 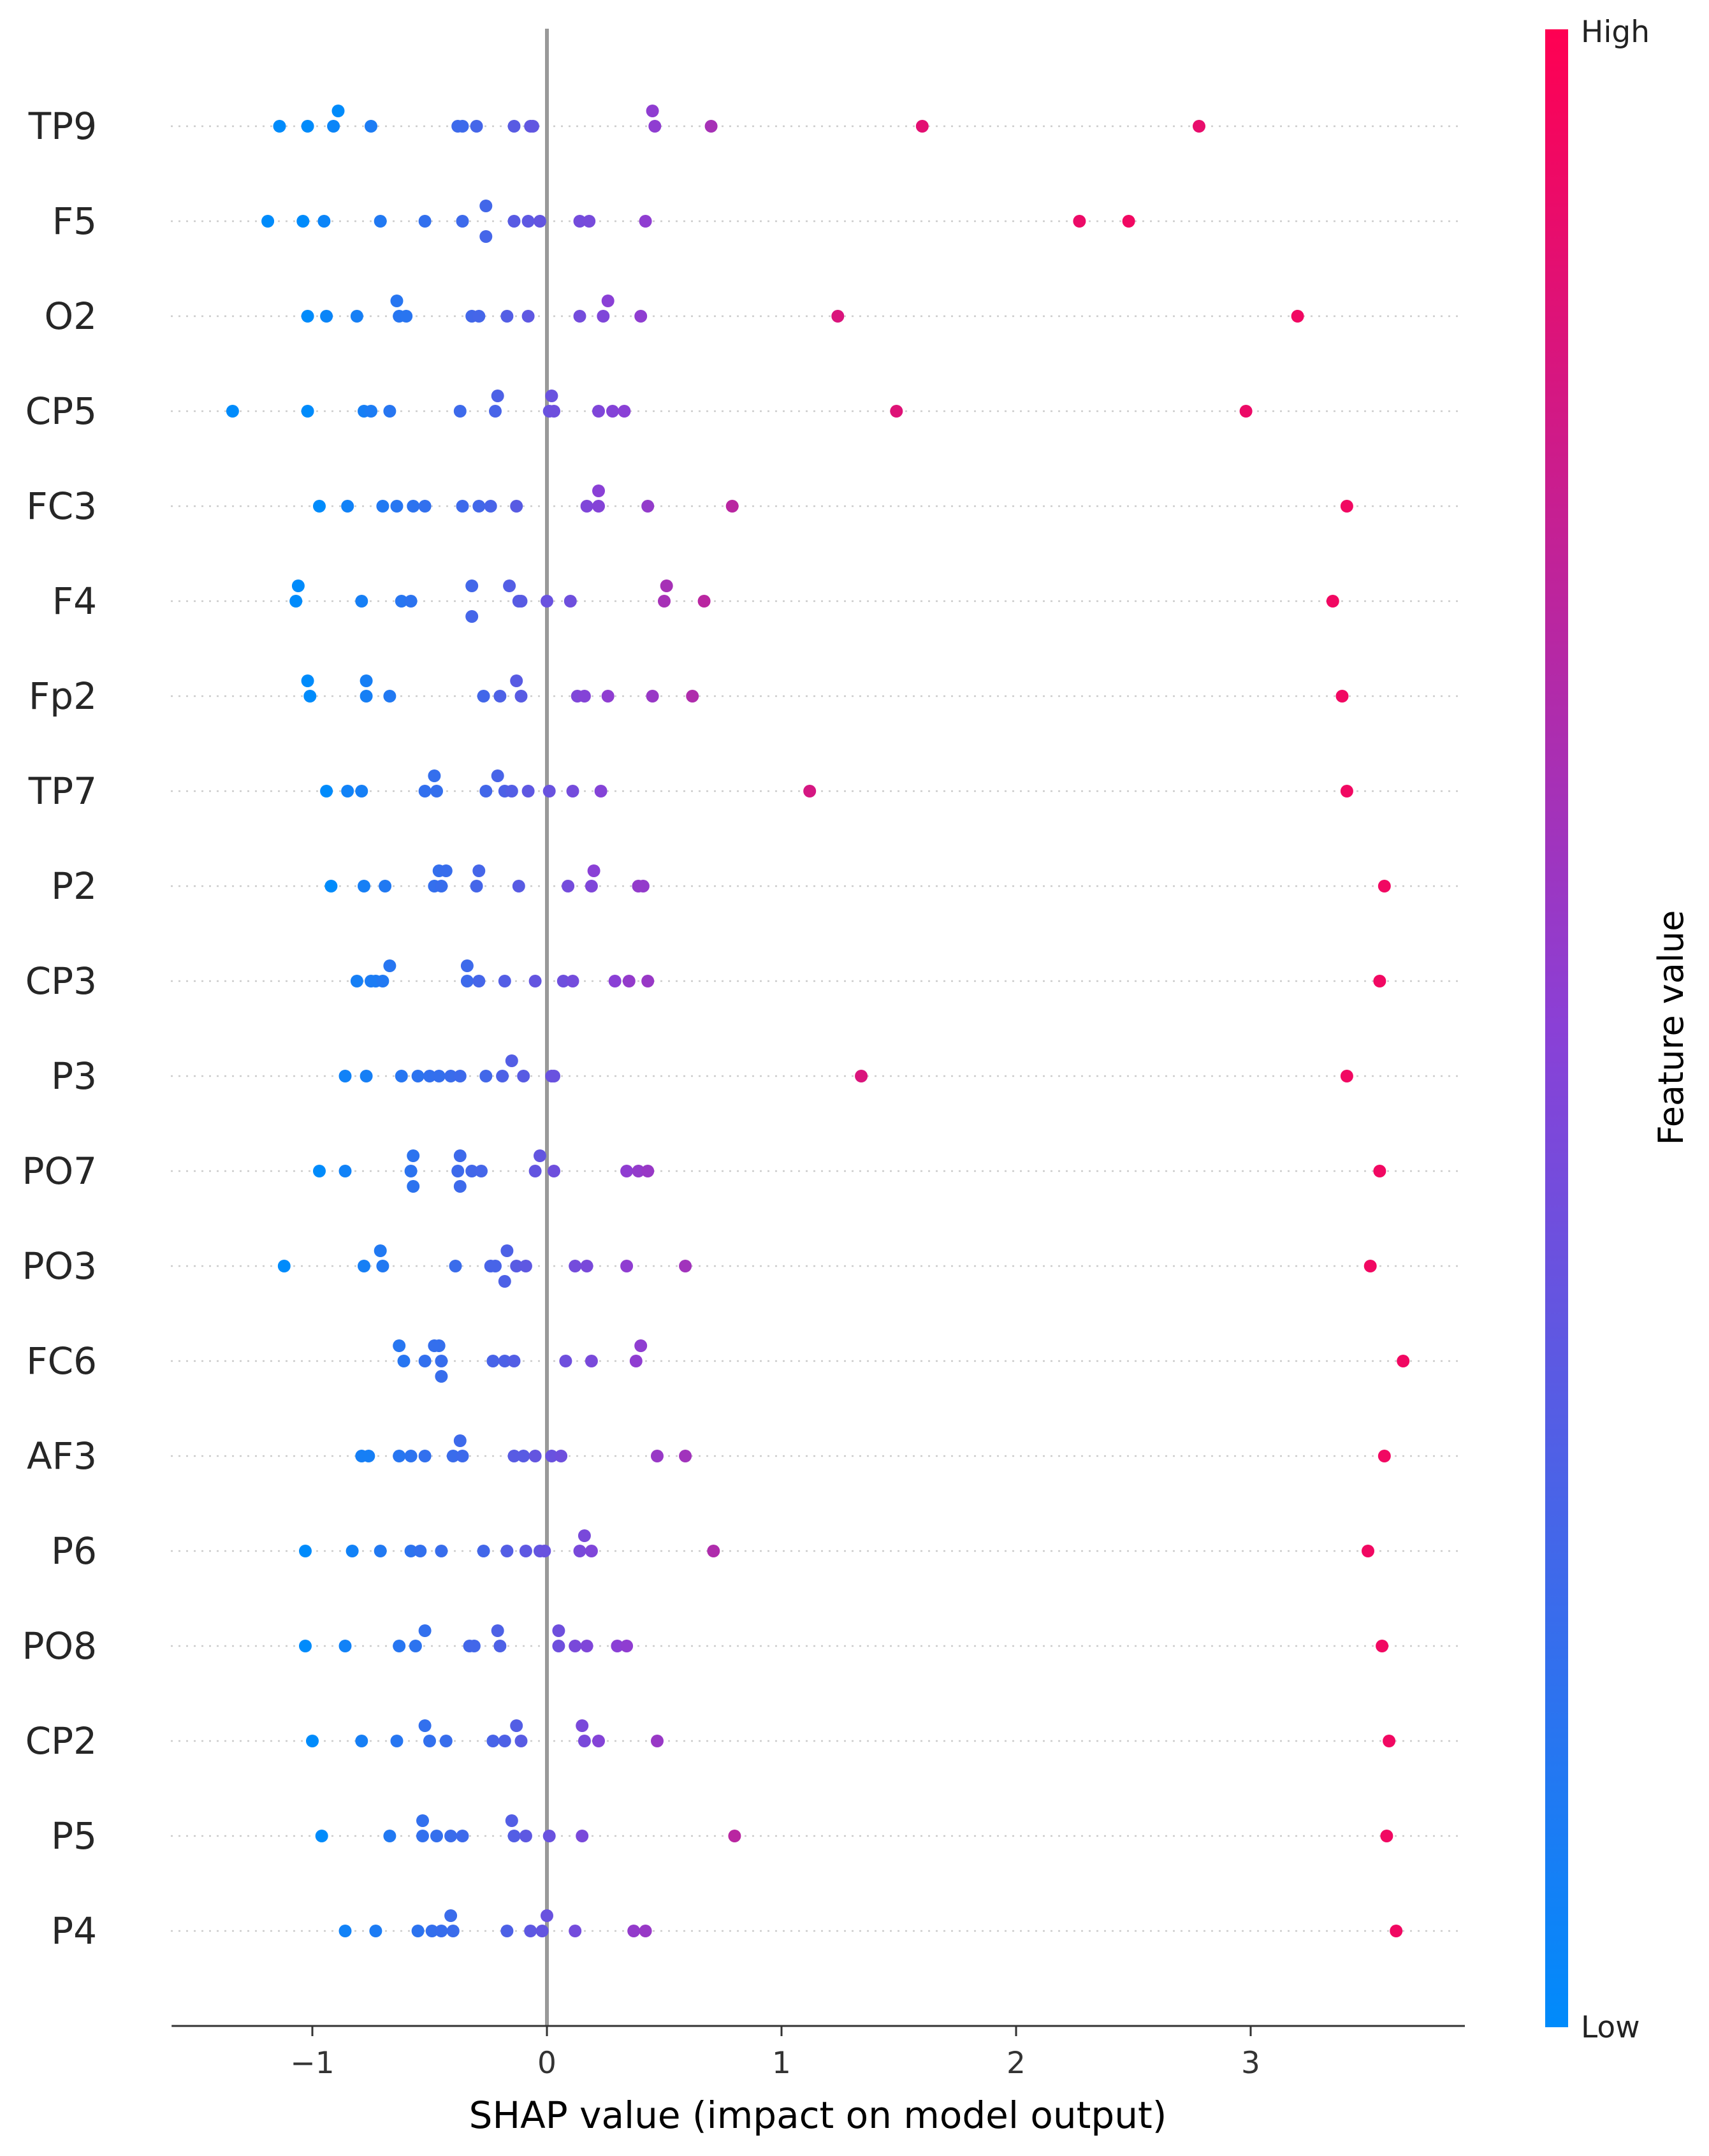 I want to click on feature-label-p3: P3, so click(x=74, y=1076).